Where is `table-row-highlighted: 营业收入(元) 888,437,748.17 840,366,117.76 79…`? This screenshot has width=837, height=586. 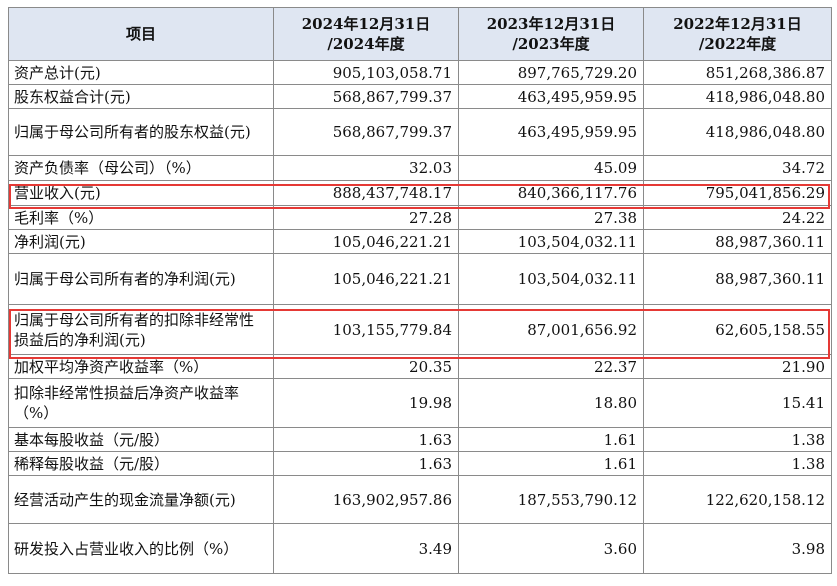
table-row-highlighted: 营业收入(元) 888,437,748.17 840,366,117.76 79… is located at coordinates (420, 193).